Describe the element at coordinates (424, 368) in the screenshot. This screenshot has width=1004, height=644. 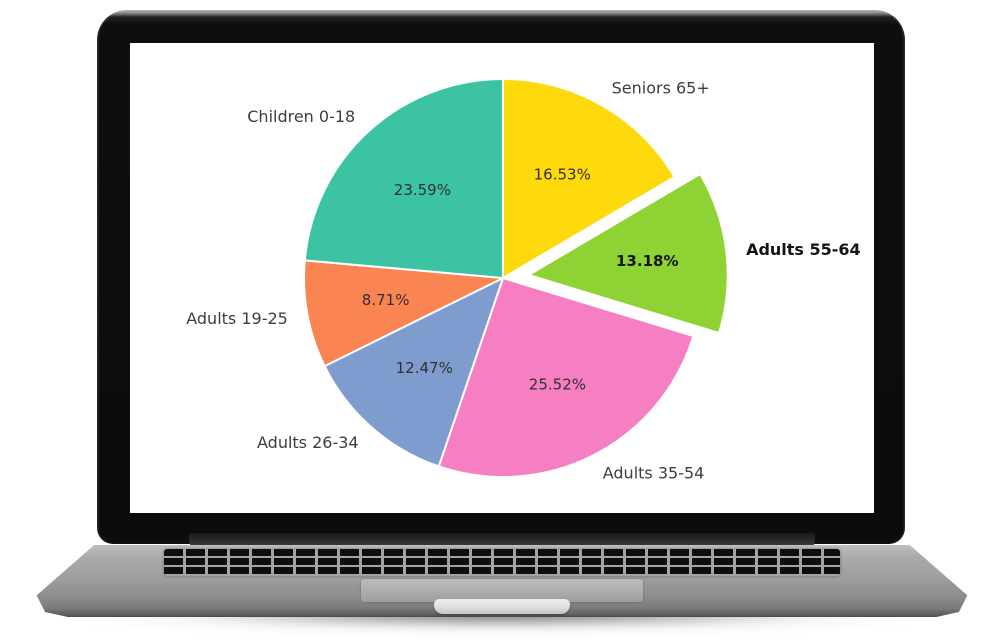
I see `pie-pct-label-adults-26-34: 12.47%` at that location.